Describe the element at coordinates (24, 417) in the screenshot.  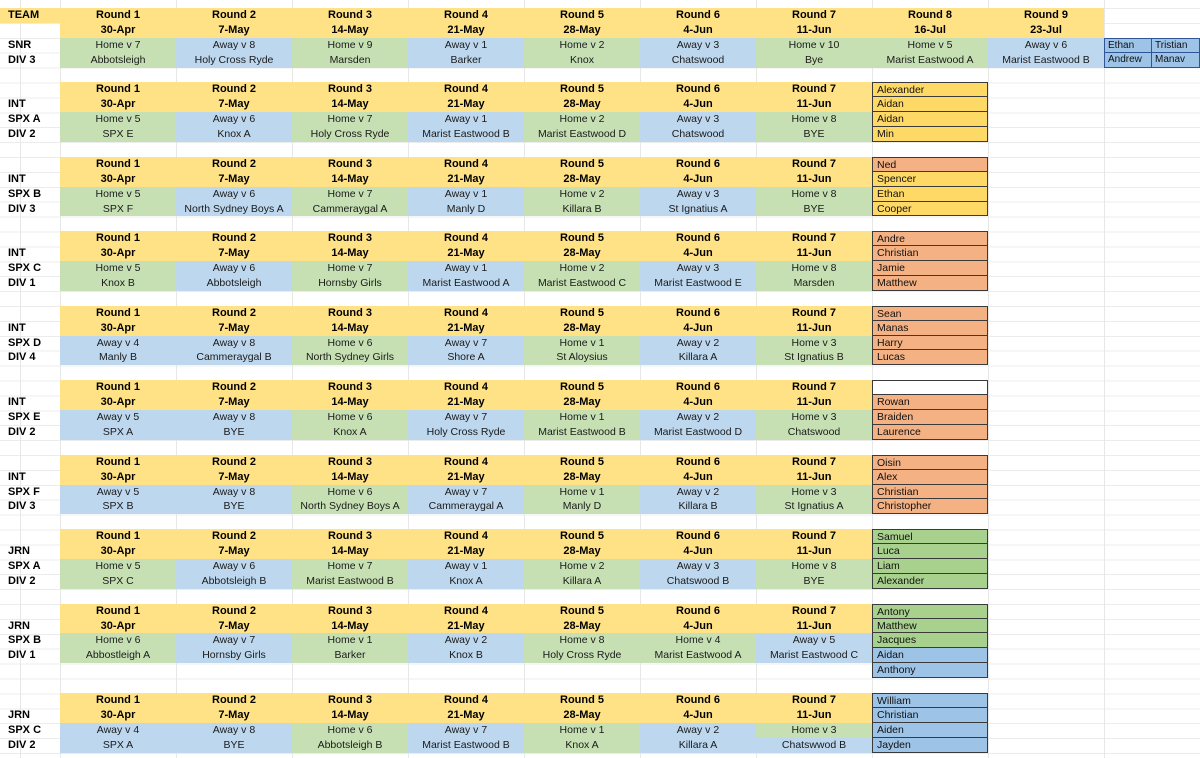
I see `team-label-cell: SPX E` at that location.